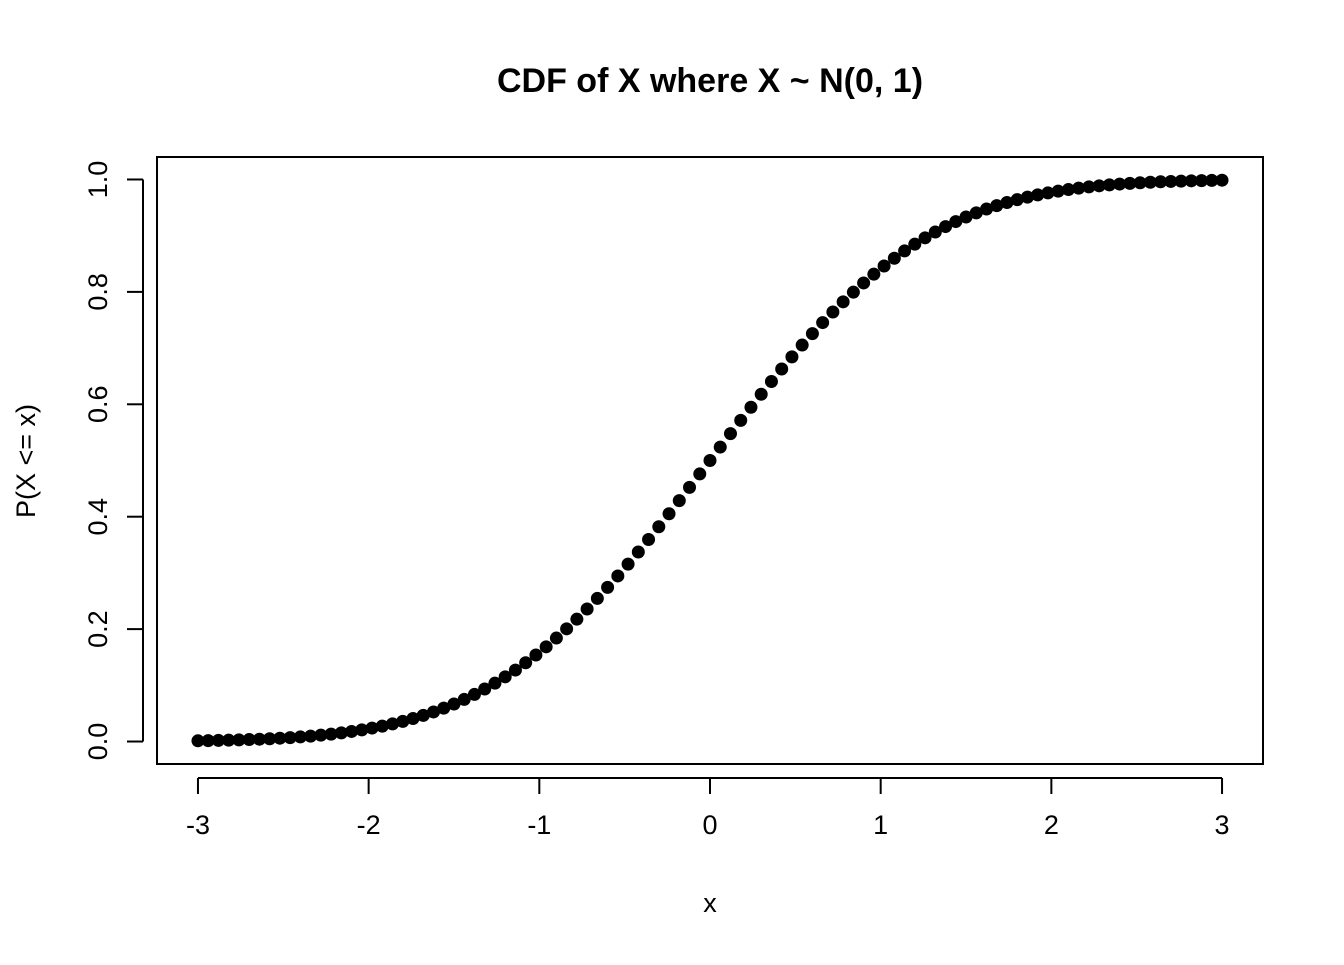 The width and height of the screenshot is (1344, 965). What do you see at coordinates (710, 903) in the screenshot?
I see `x-axis-label: x` at bounding box center [710, 903].